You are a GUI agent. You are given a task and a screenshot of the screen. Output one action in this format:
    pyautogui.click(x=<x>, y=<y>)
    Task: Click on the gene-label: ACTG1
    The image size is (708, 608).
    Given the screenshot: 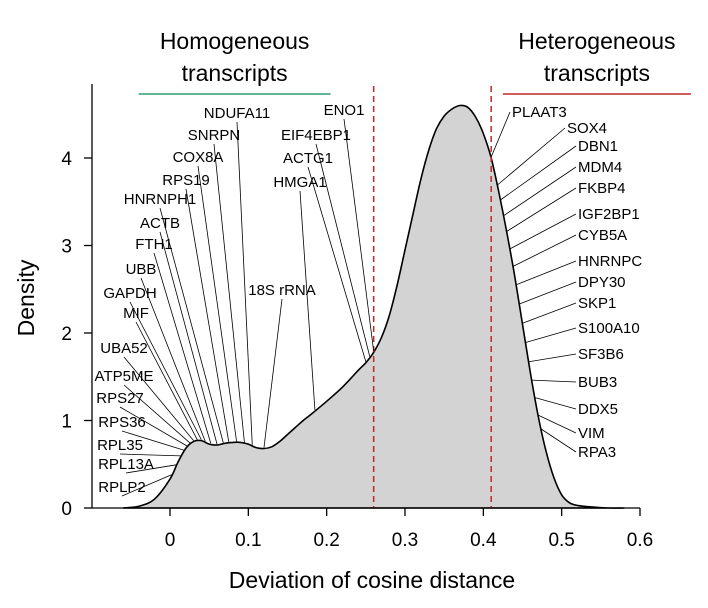 What is the action you would take?
    pyautogui.click(x=308, y=158)
    